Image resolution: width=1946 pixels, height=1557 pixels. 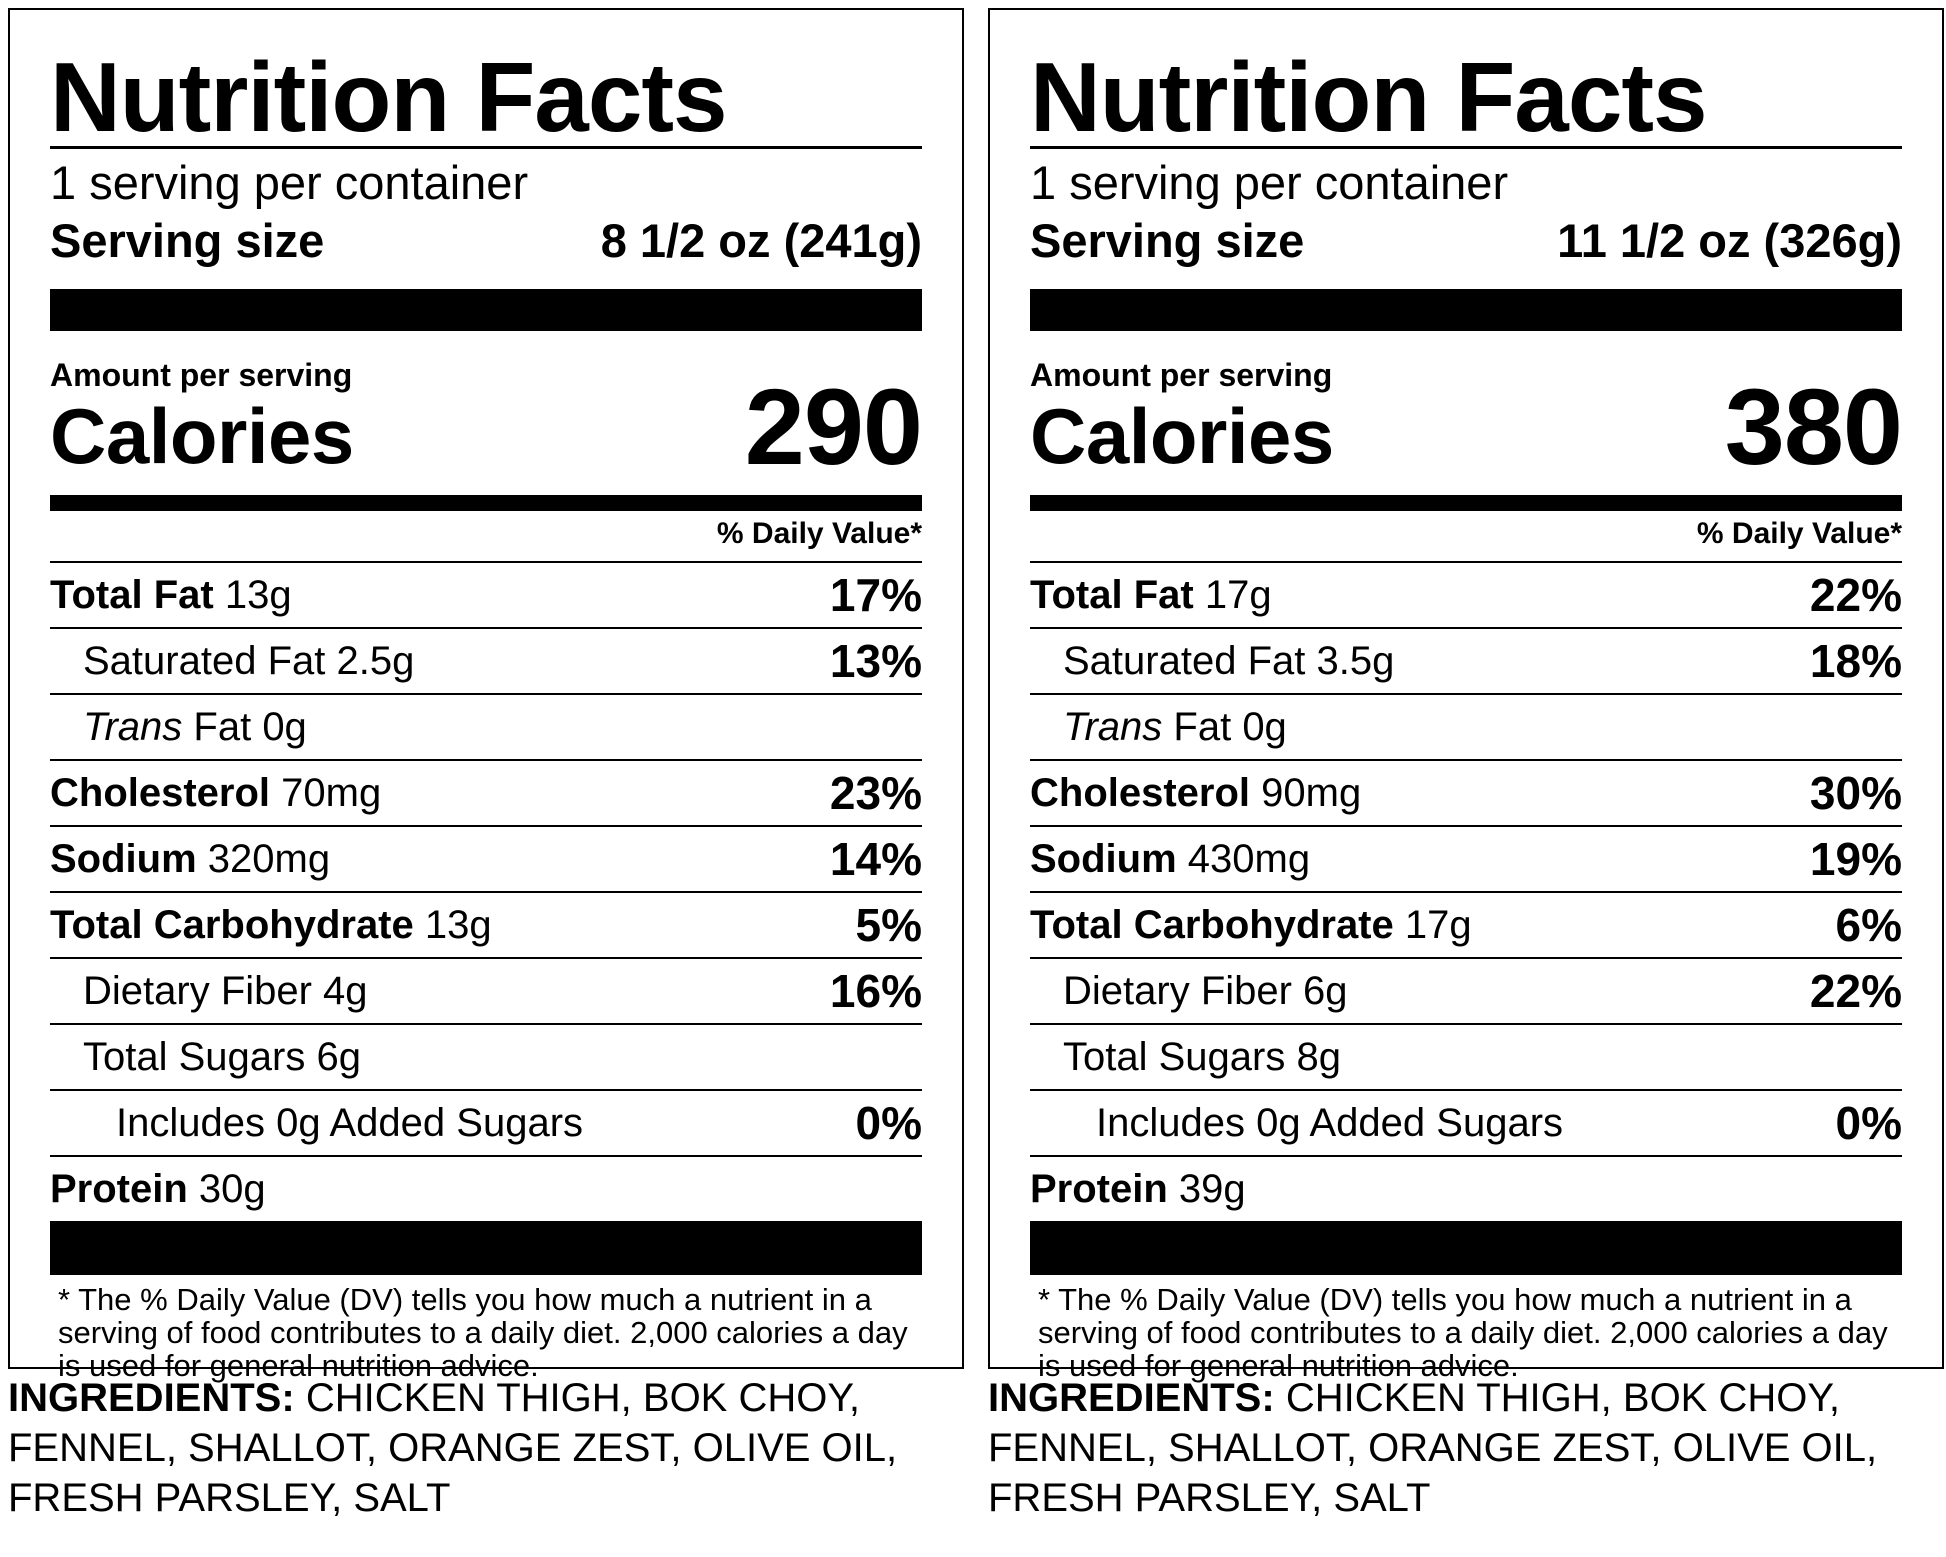 I want to click on serving-size-row: Serving size 8 1/2 oz (241g), so click(x=486, y=242).